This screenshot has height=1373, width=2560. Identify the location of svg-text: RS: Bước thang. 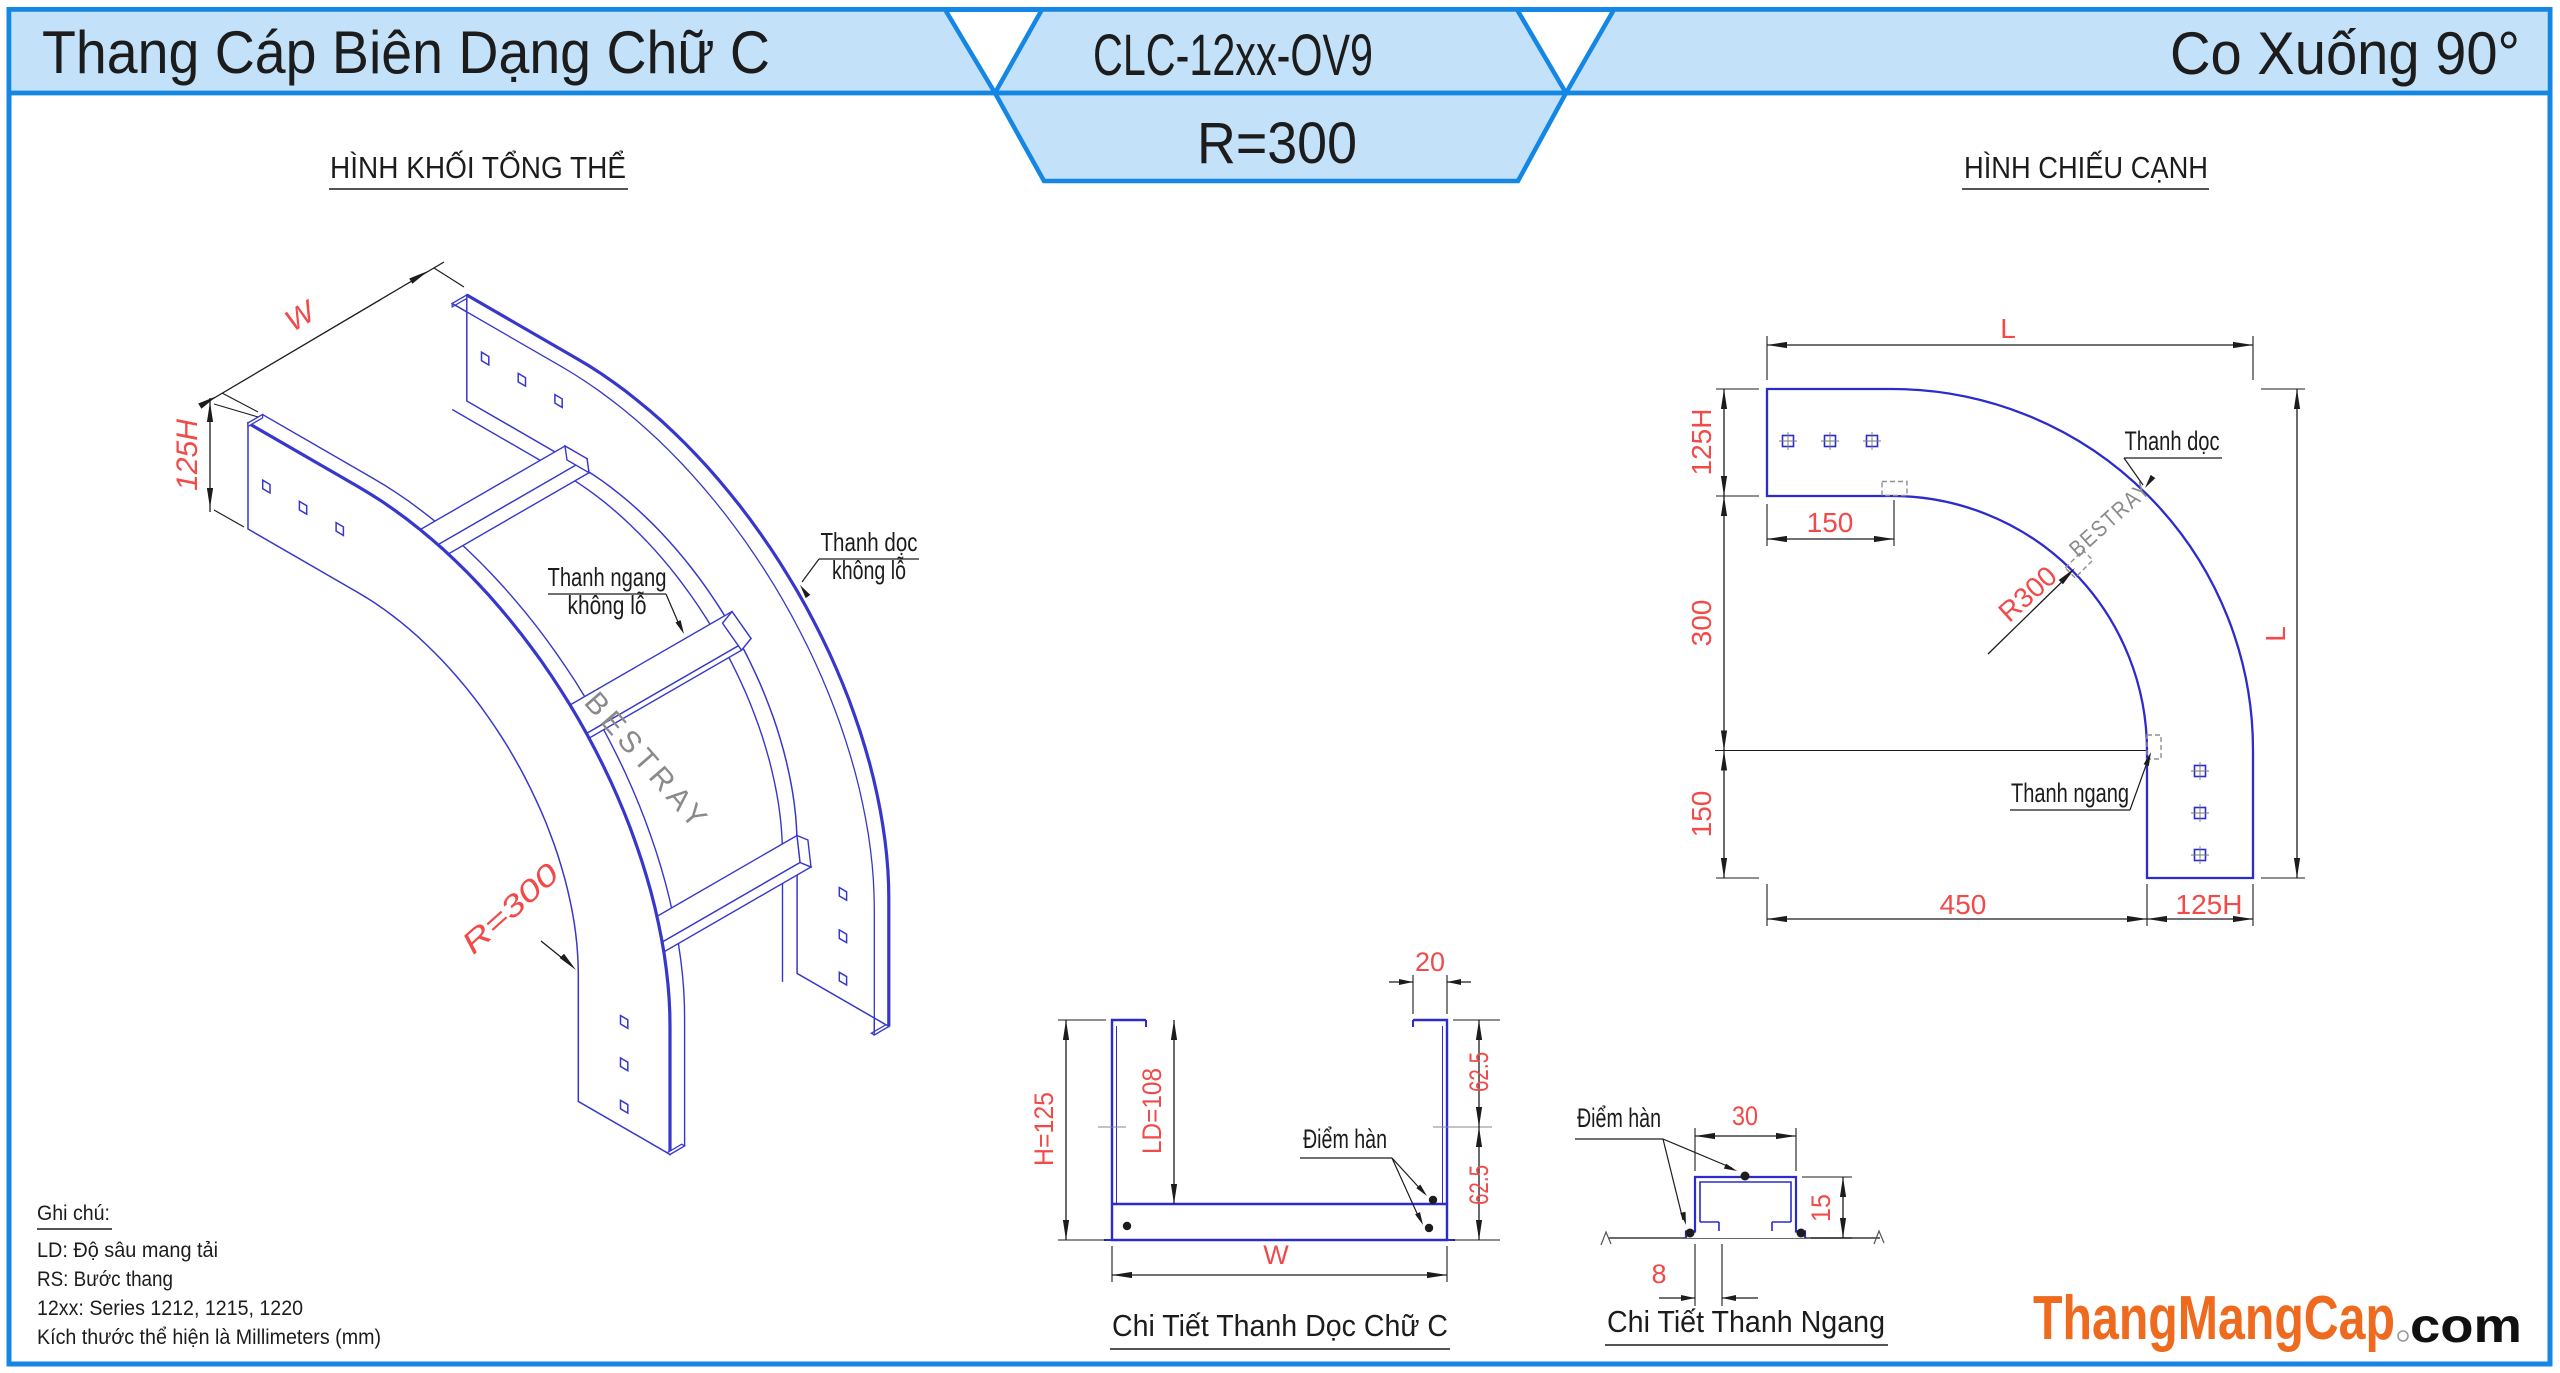
(105, 1279).